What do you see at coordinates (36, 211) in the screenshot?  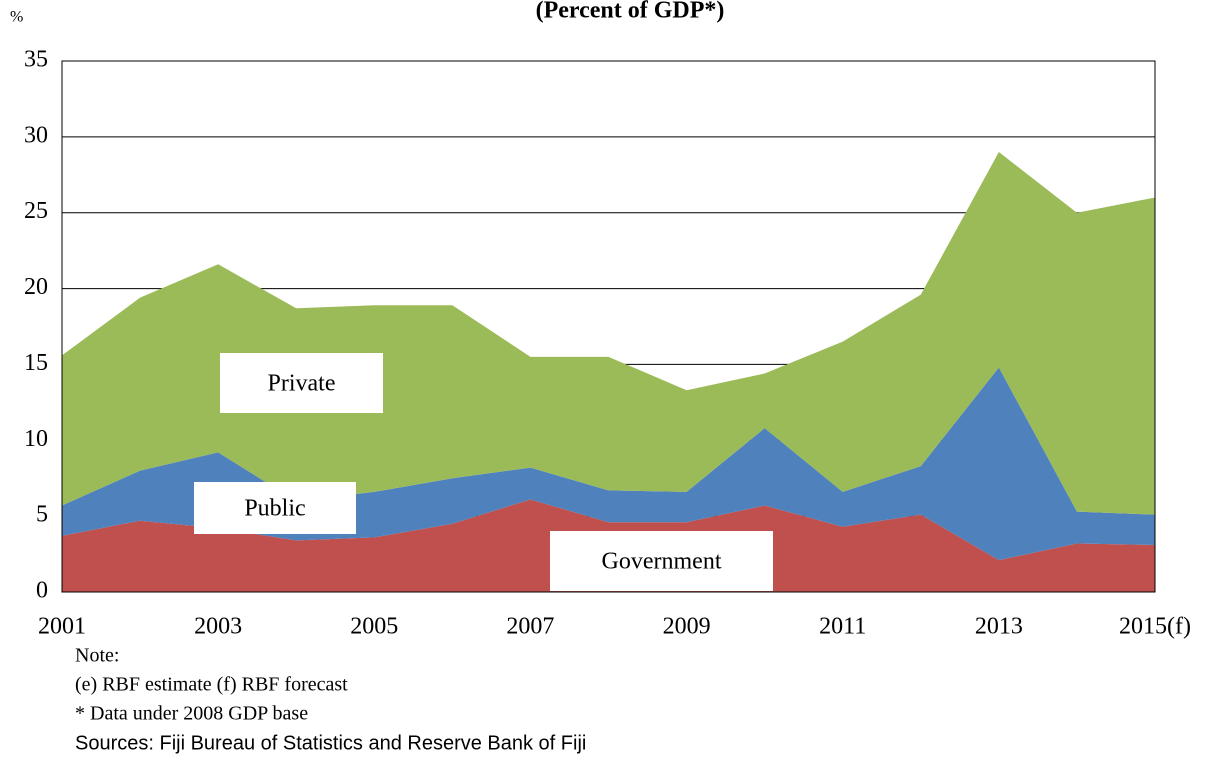 I see `y-tick-label: 25` at bounding box center [36, 211].